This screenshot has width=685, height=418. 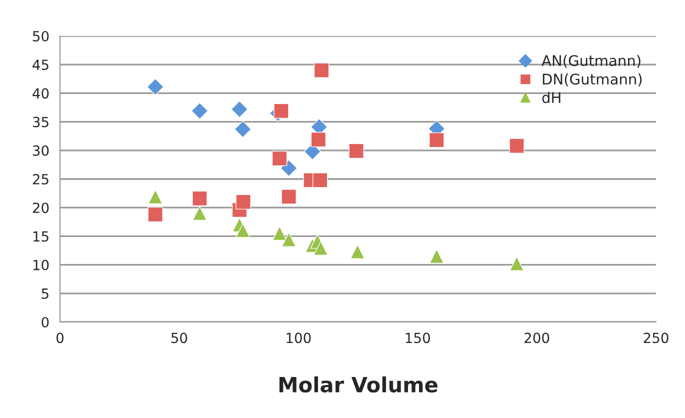 What do you see at coordinates (40, 36) in the screenshot?
I see `y-tick-label: 50` at bounding box center [40, 36].